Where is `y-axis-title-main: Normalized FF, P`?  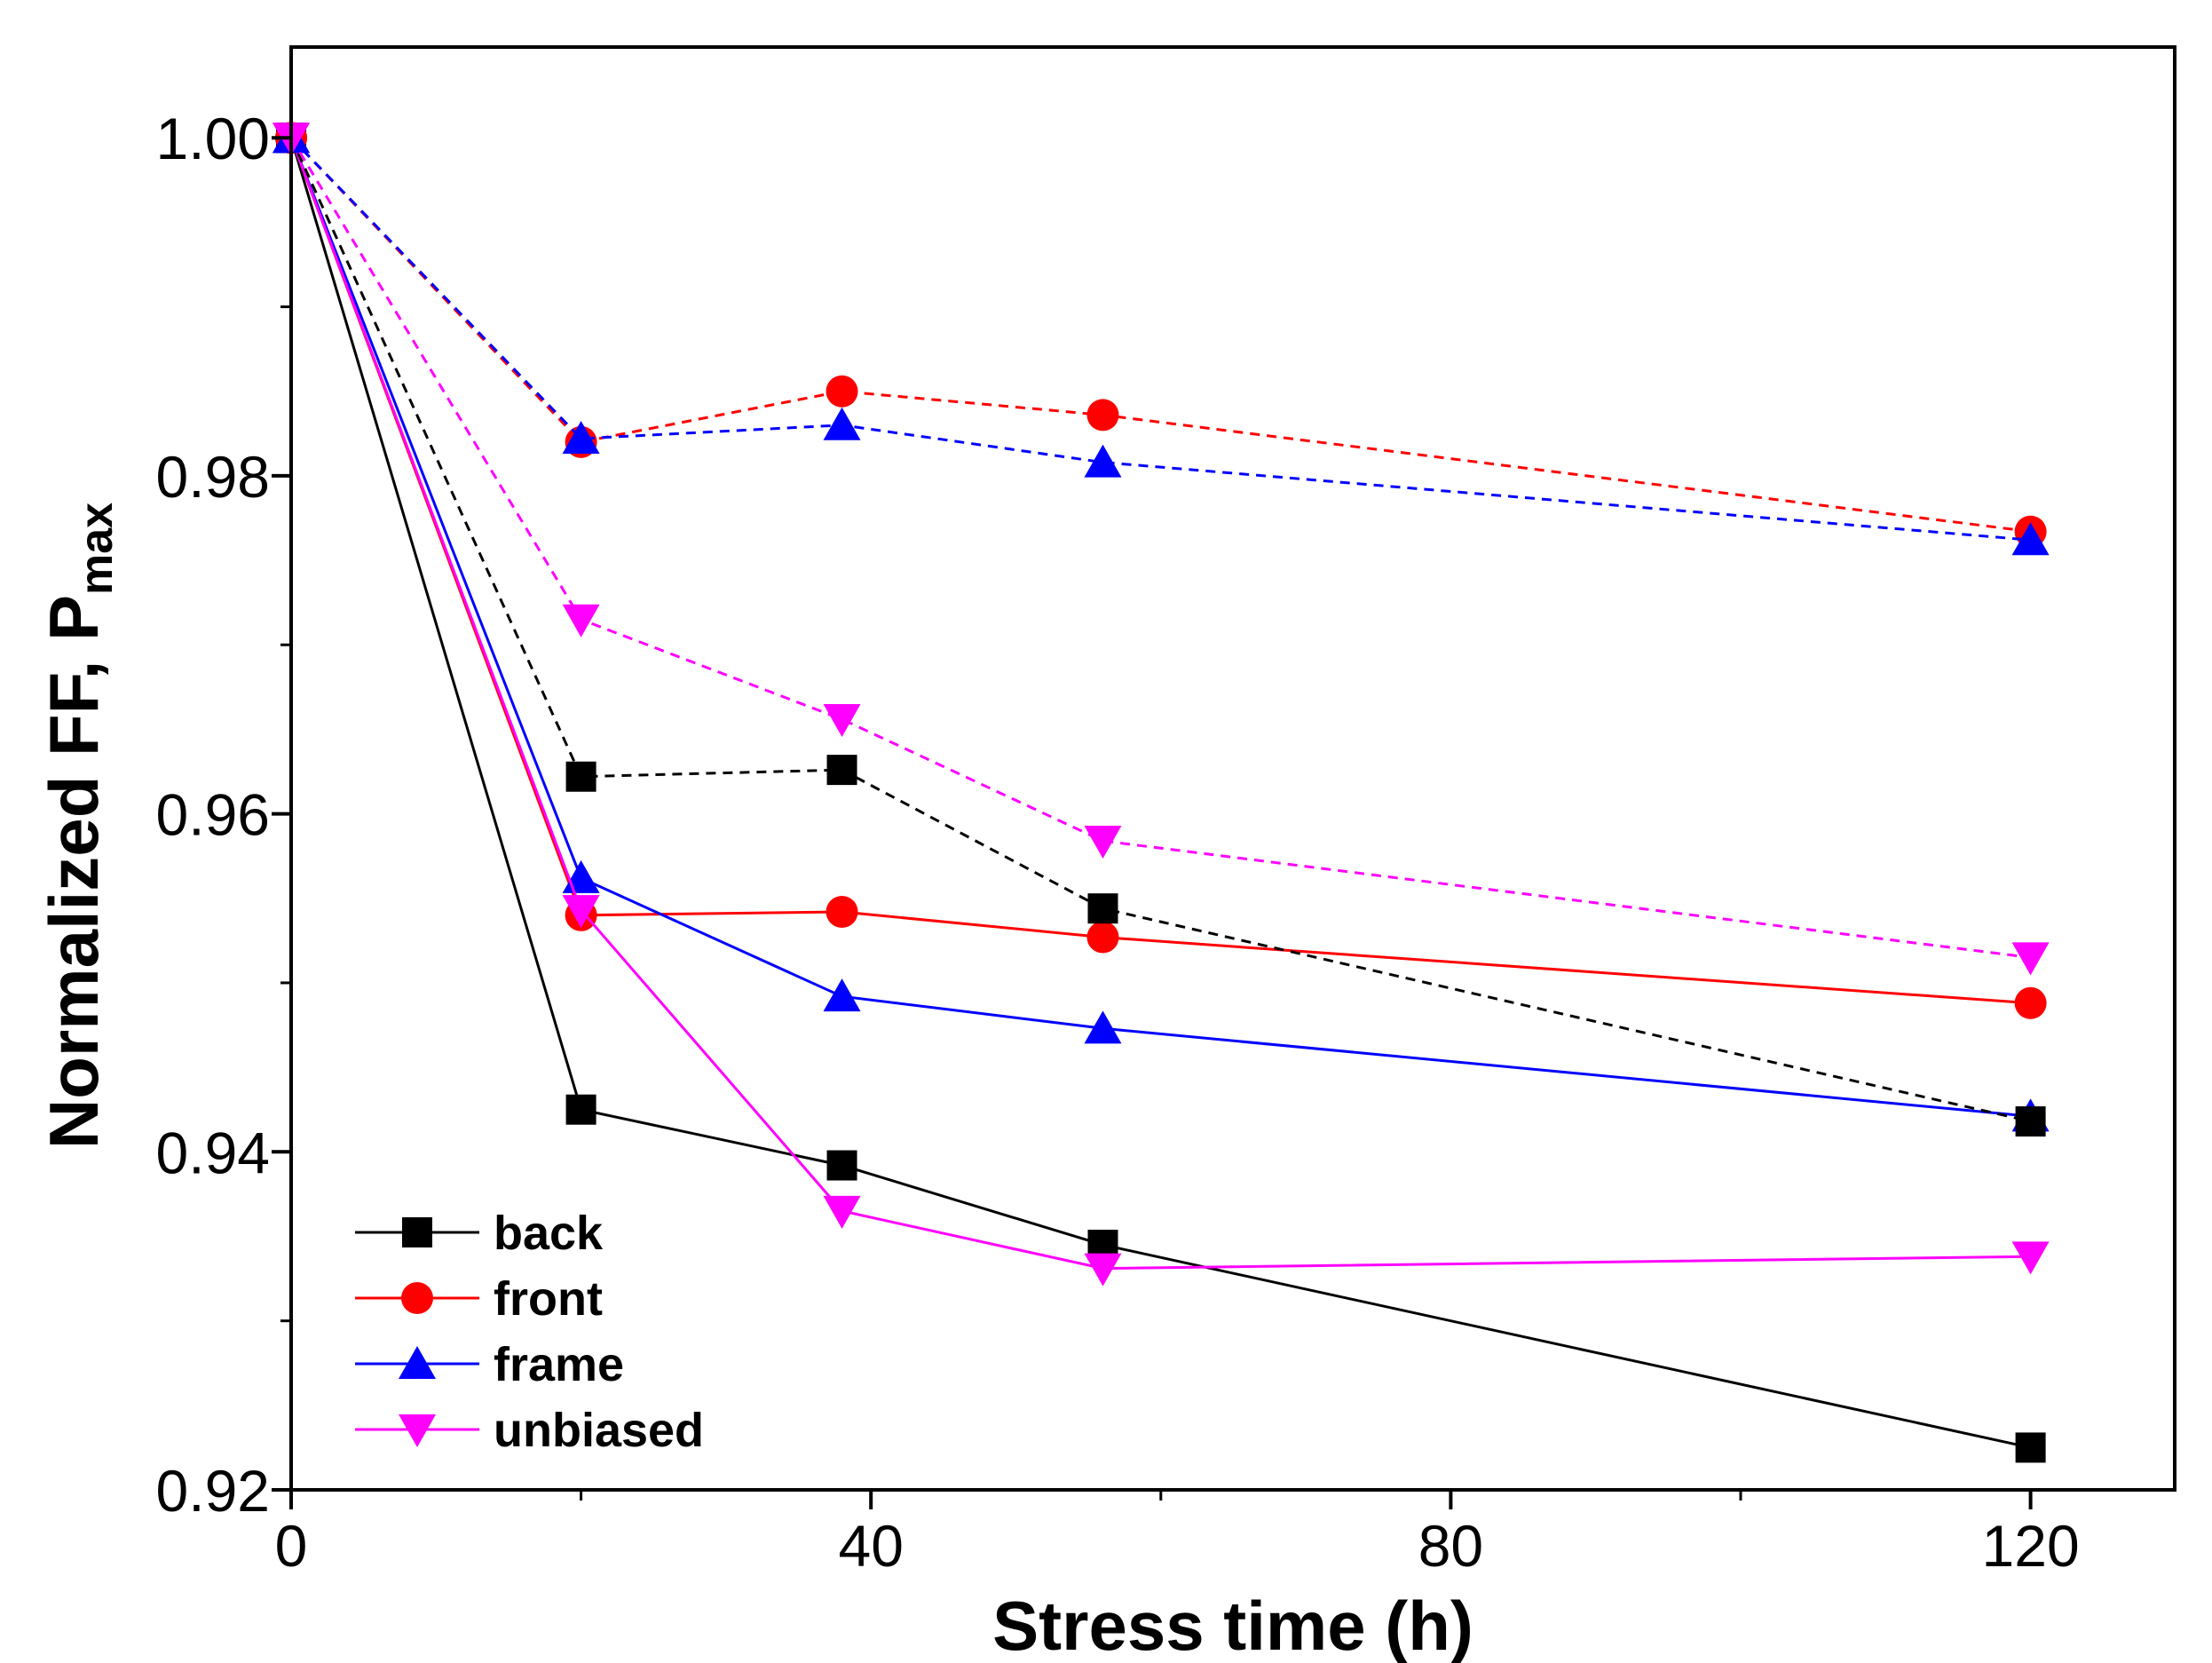 y-axis-title-main: Normalized FF, P is located at coordinates (74, 872).